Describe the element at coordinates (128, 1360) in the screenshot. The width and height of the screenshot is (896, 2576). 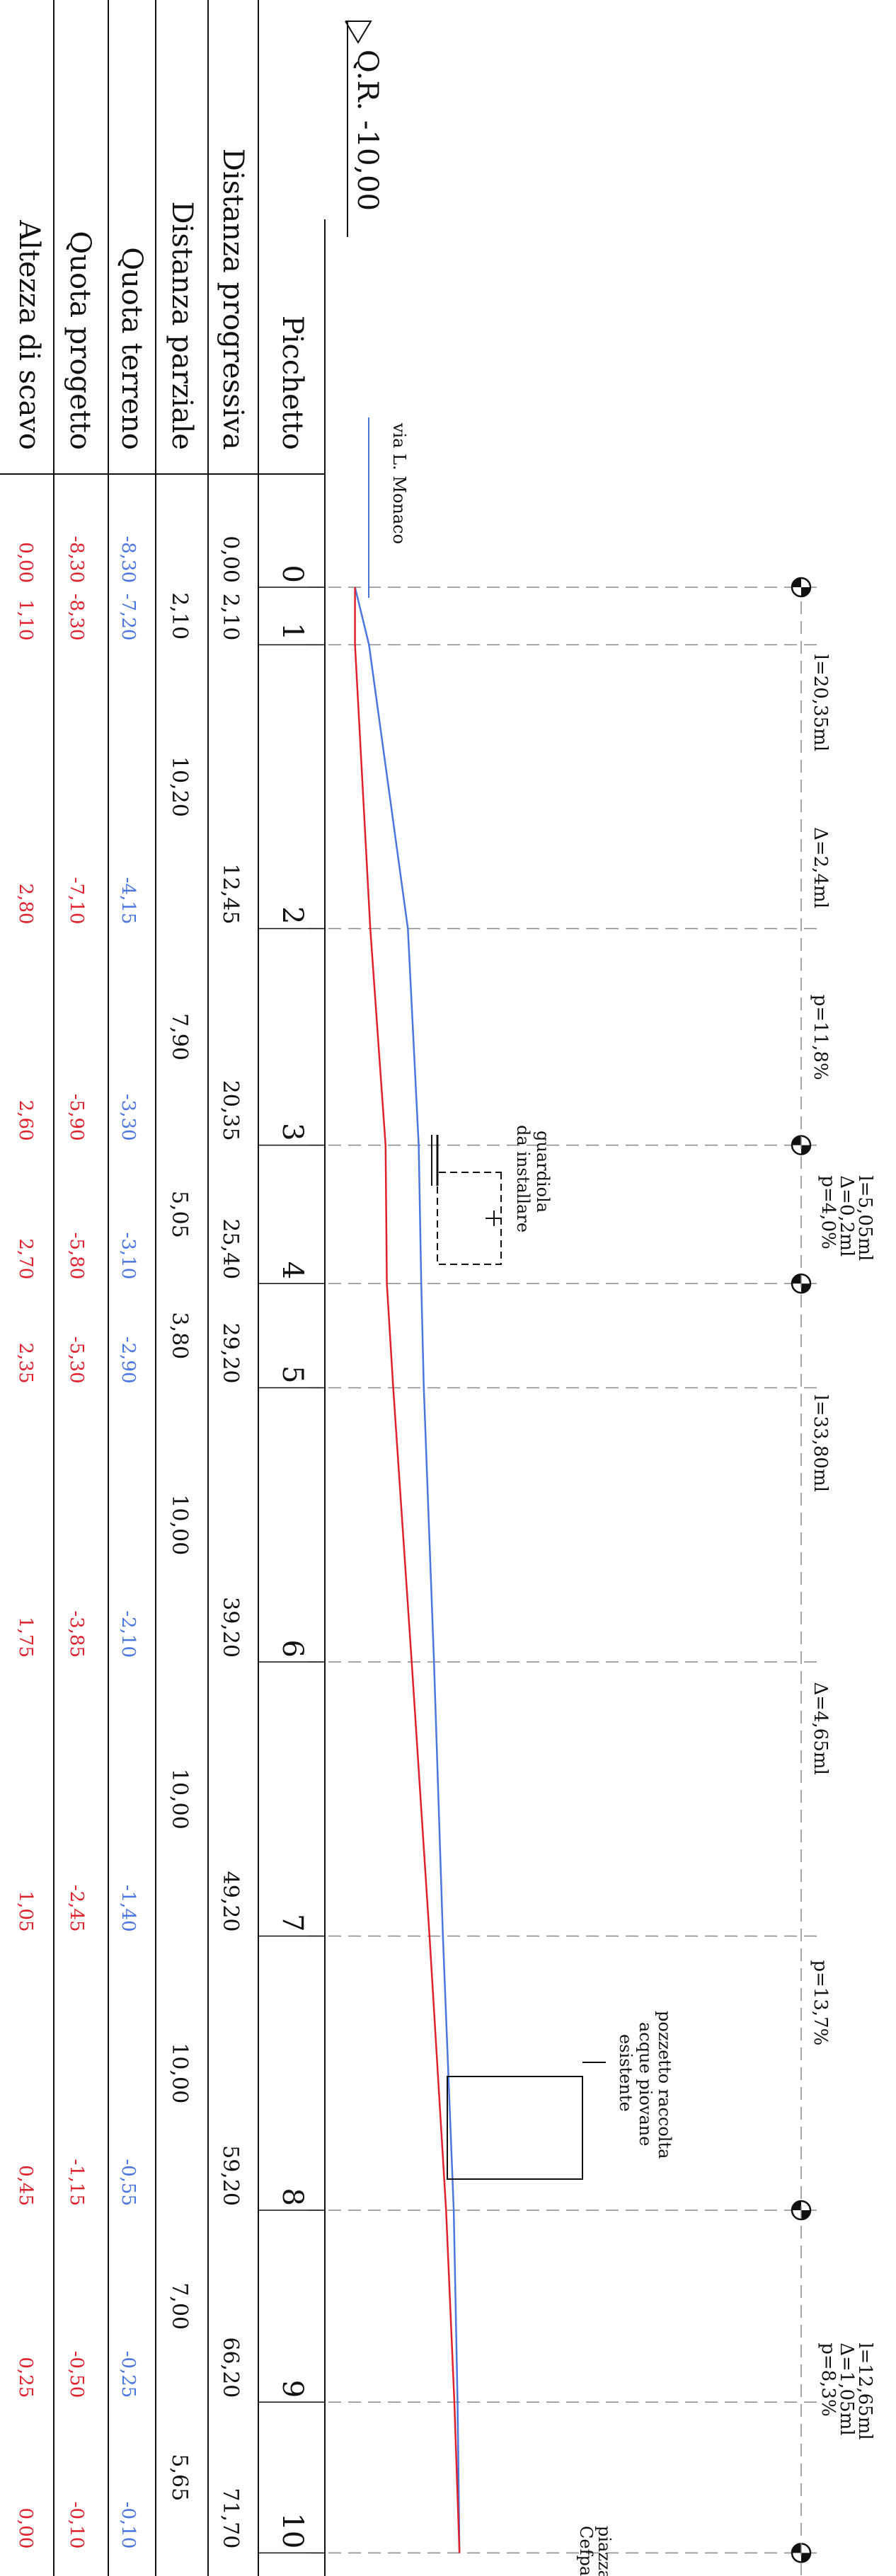
I see `terrain-elevation-label: -2,90` at that location.